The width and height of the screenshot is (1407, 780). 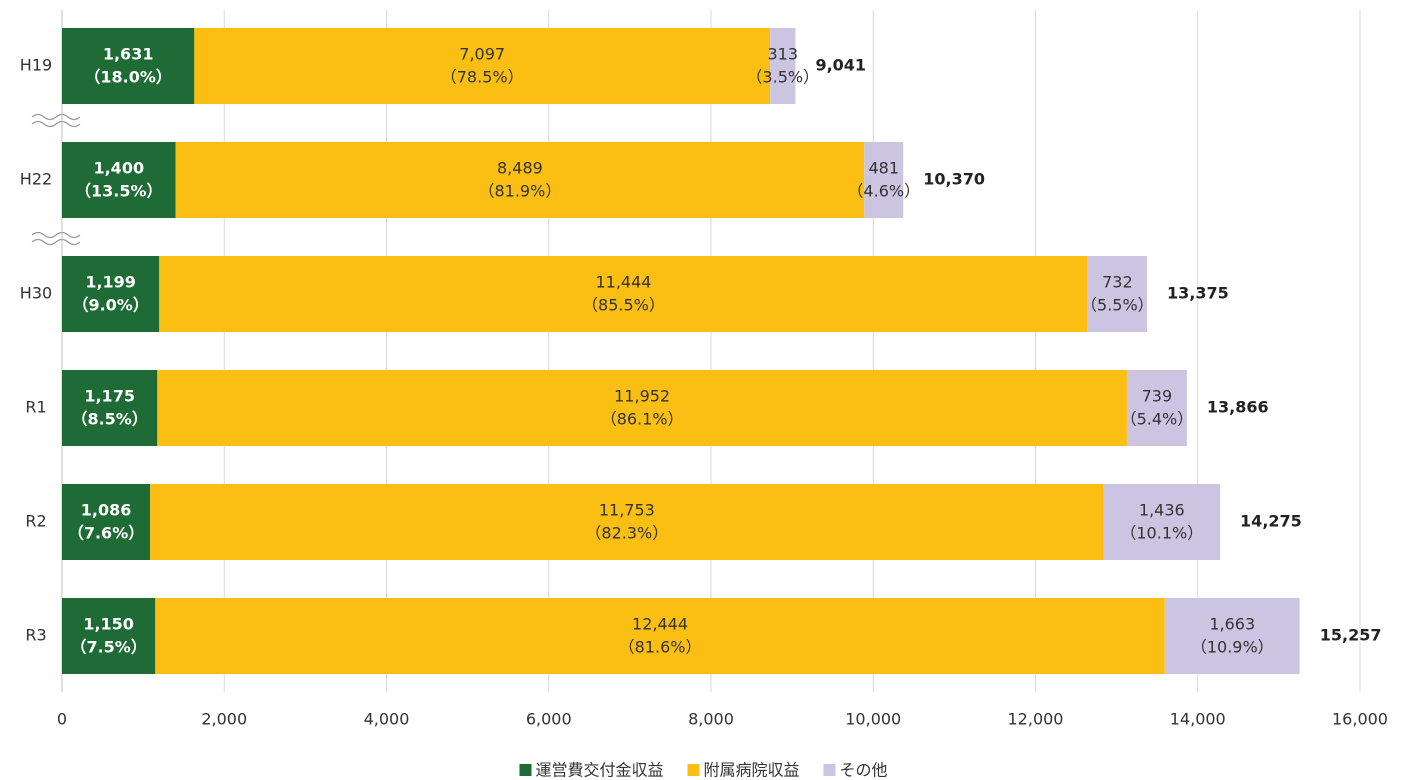 I want to click on total-label: 10,370, so click(x=954, y=179).